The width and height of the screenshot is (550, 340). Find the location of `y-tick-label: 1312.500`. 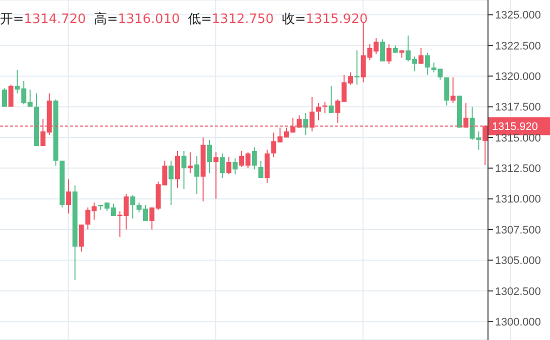

y-tick-label: 1312.500 is located at coordinates (518, 169).